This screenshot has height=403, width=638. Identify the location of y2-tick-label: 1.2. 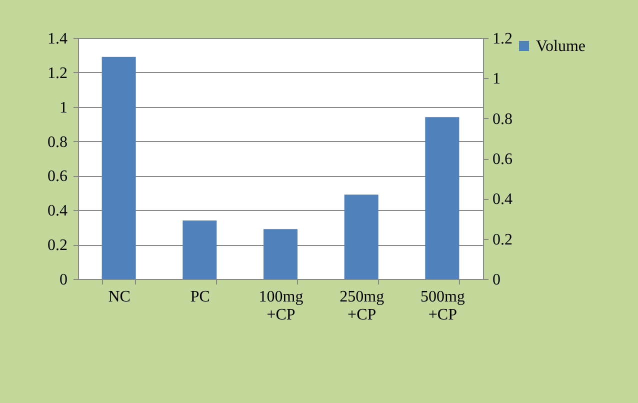
(502, 39).